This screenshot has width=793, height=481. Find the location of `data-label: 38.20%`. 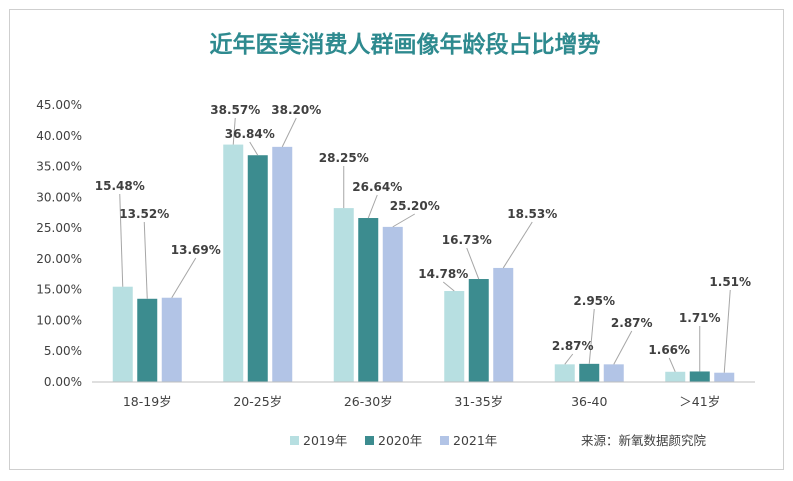

data-label: 38.20% is located at coordinates (296, 110).